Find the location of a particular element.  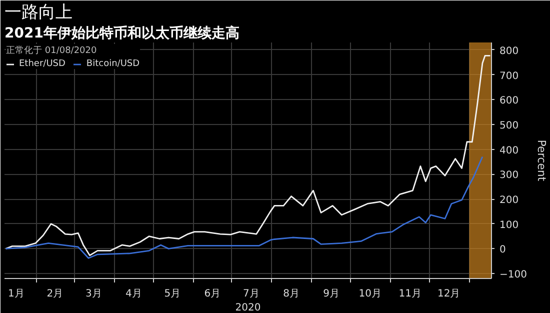

y-tick-label: 700 is located at coordinates (509, 76).